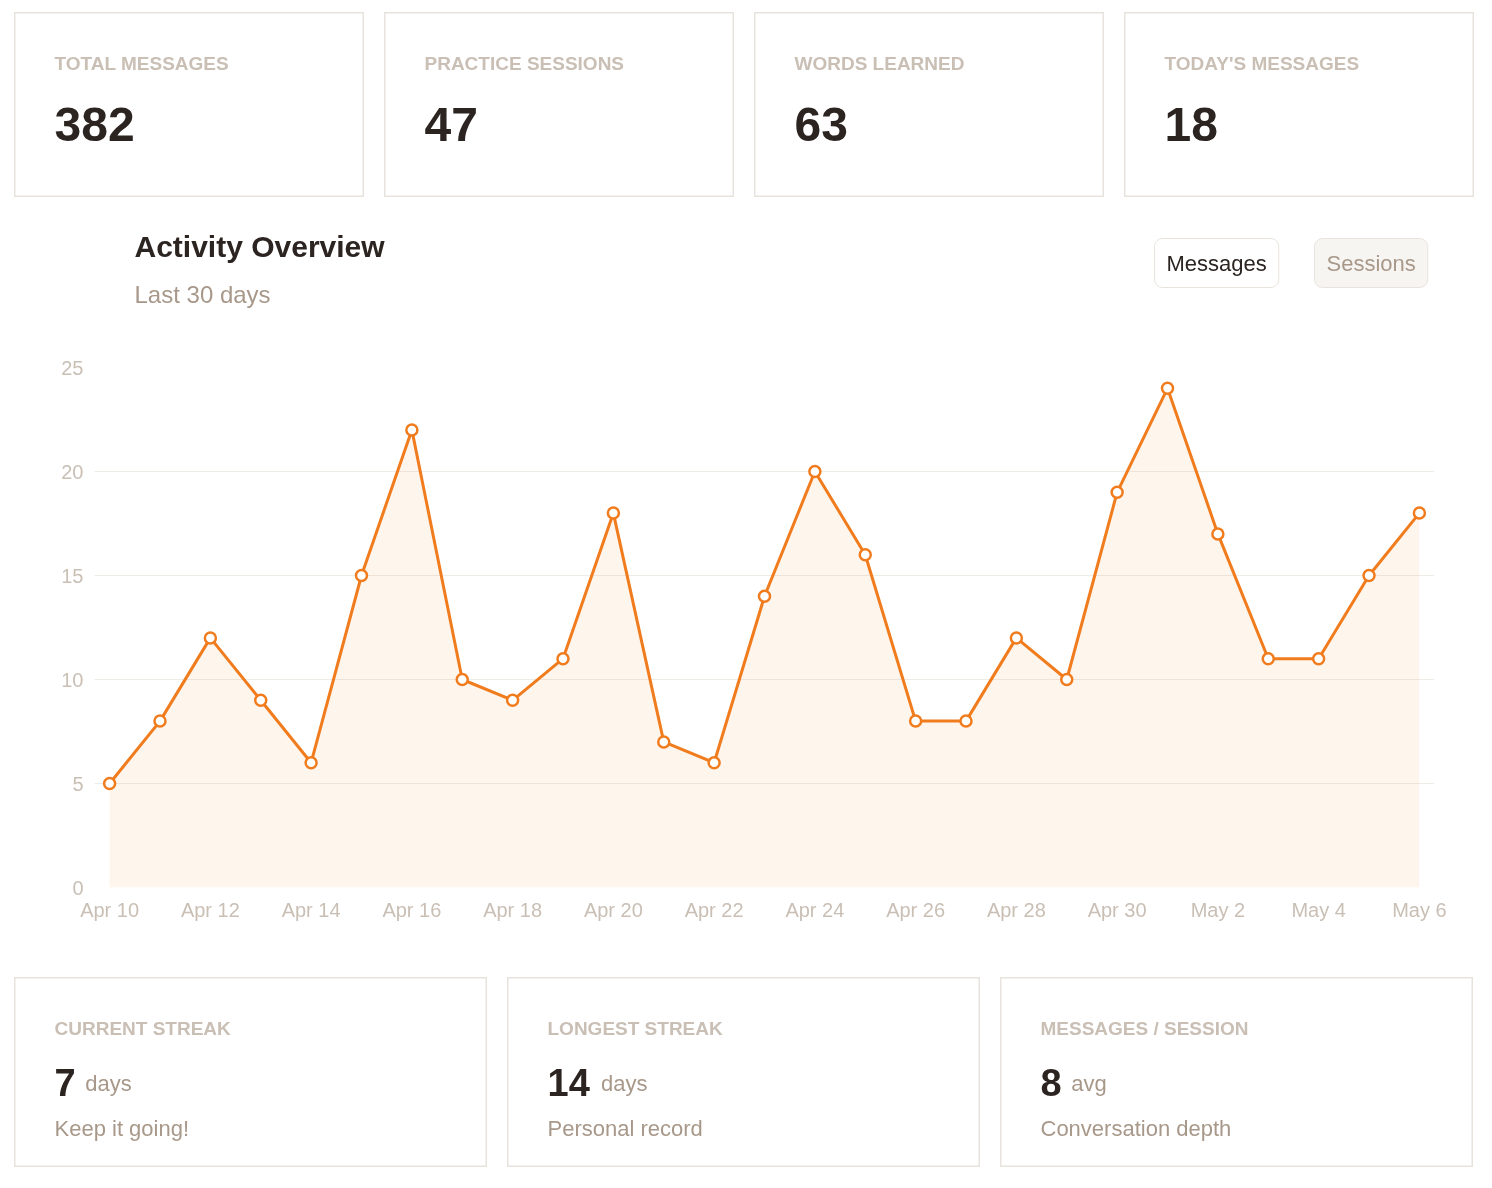  What do you see at coordinates (1371, 263) in the screenshot?
I see `text: Sessions` at bounding box center [1371, 263].